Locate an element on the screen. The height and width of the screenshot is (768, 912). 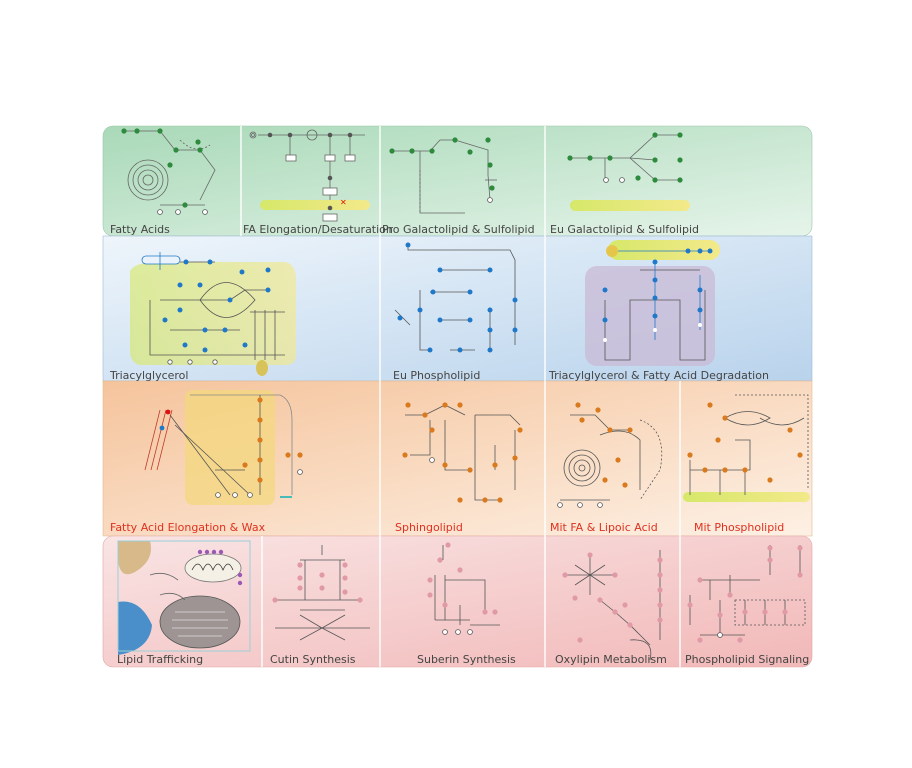
label-sphingolipid: Sphingolipid is located at coordinates (429, 527).